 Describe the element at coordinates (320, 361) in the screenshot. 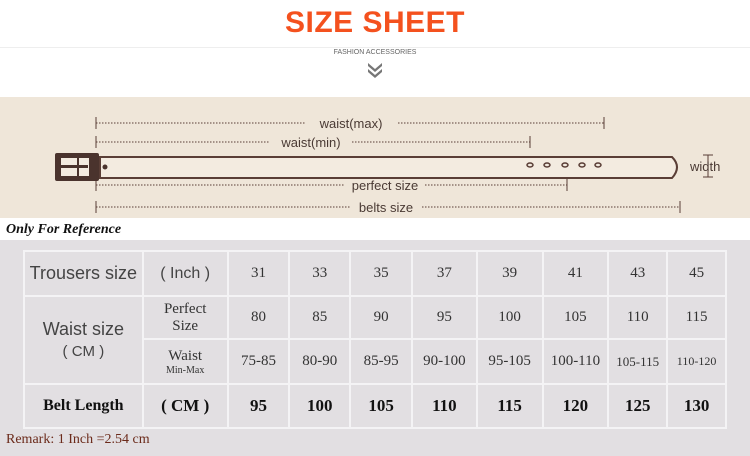

I see `cell: 80-90` at that location.